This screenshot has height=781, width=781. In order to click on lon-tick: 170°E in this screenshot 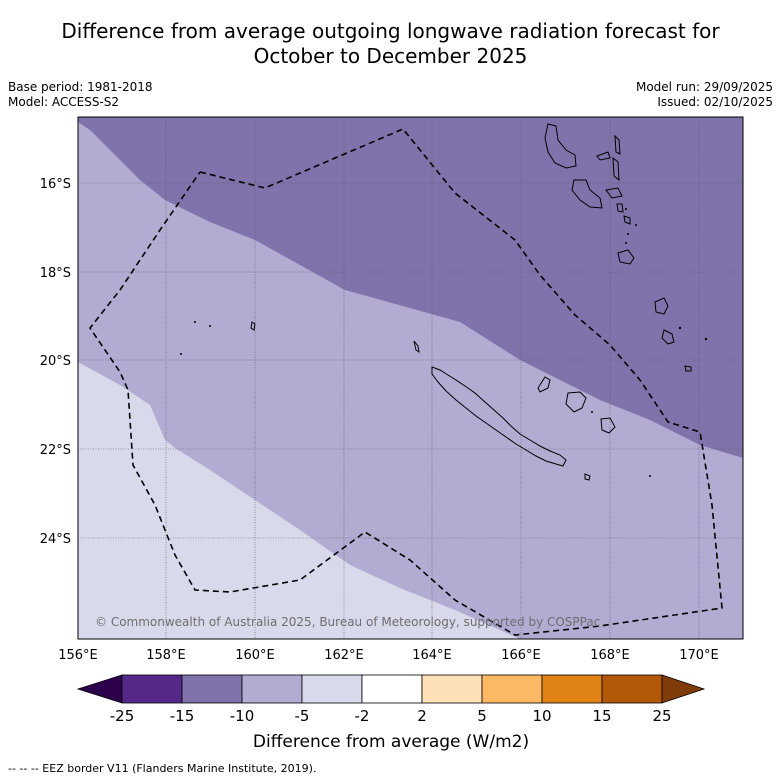, I will do `click(699, 655)`.